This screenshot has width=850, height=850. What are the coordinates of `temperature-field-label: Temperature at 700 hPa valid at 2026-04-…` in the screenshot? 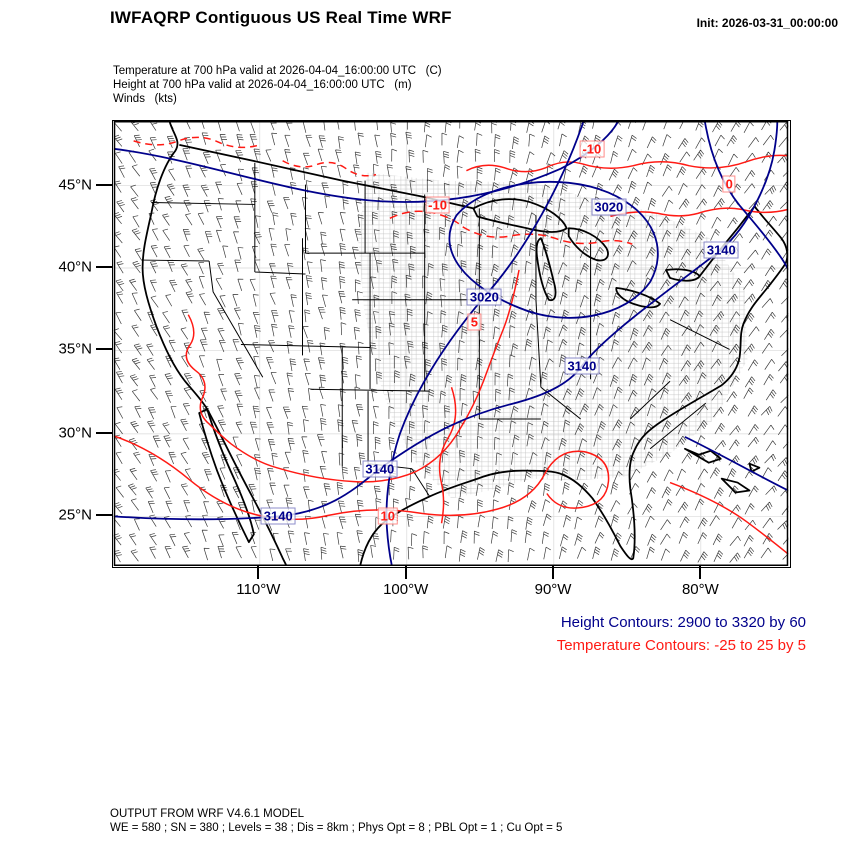 It's located at (277, 71).